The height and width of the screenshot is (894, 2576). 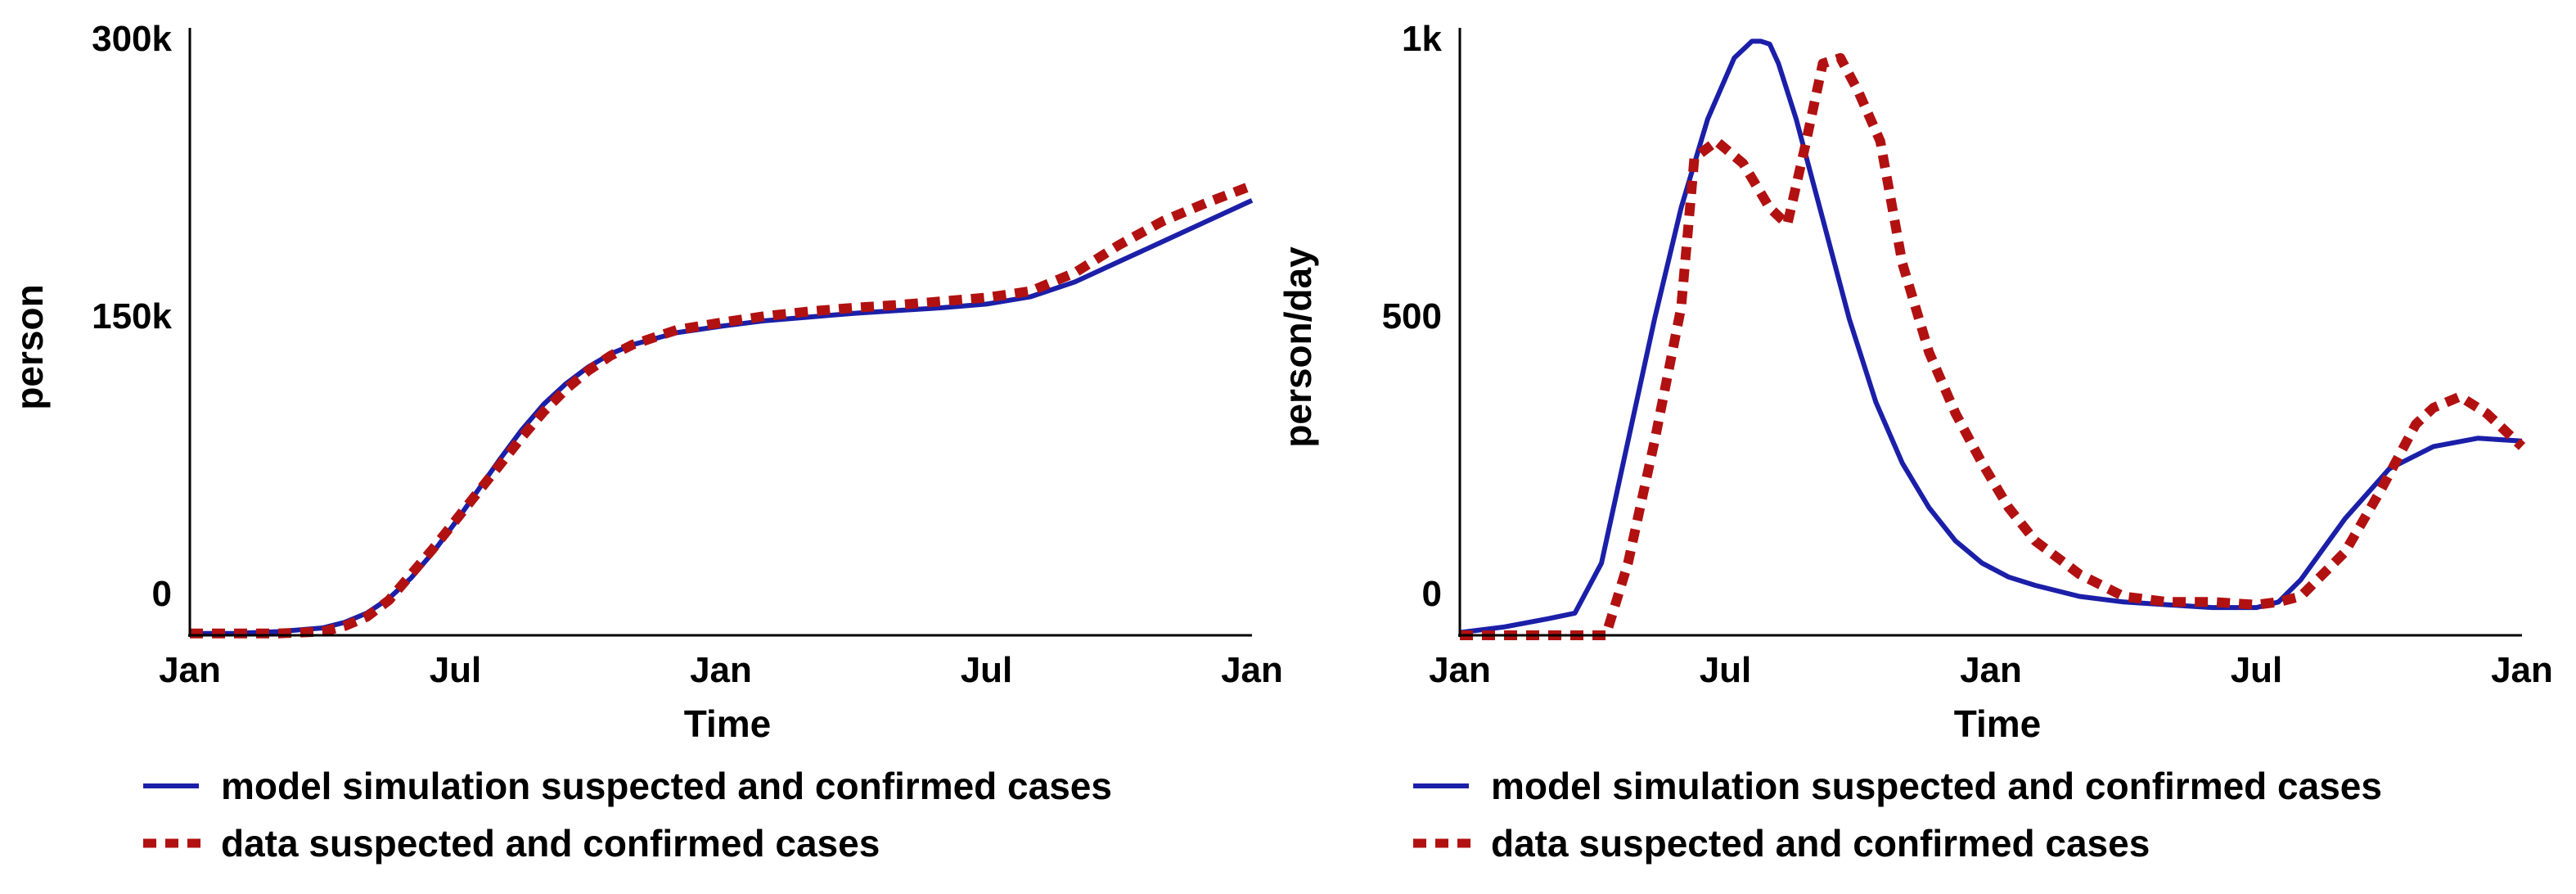 I want to click on y-axis-title: person/day, so click(x=1298, y=347).